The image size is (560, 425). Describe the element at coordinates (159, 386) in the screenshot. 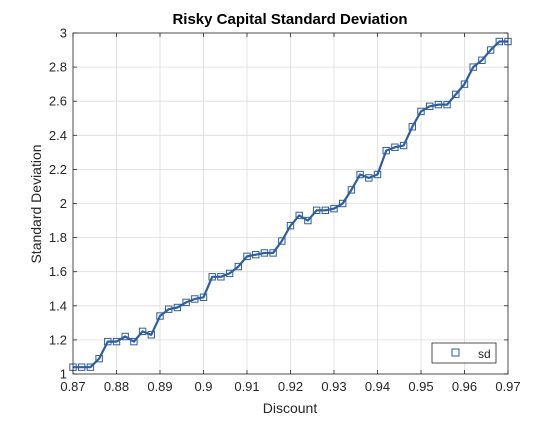

I see `x-tick-label: 0.89` at that location.